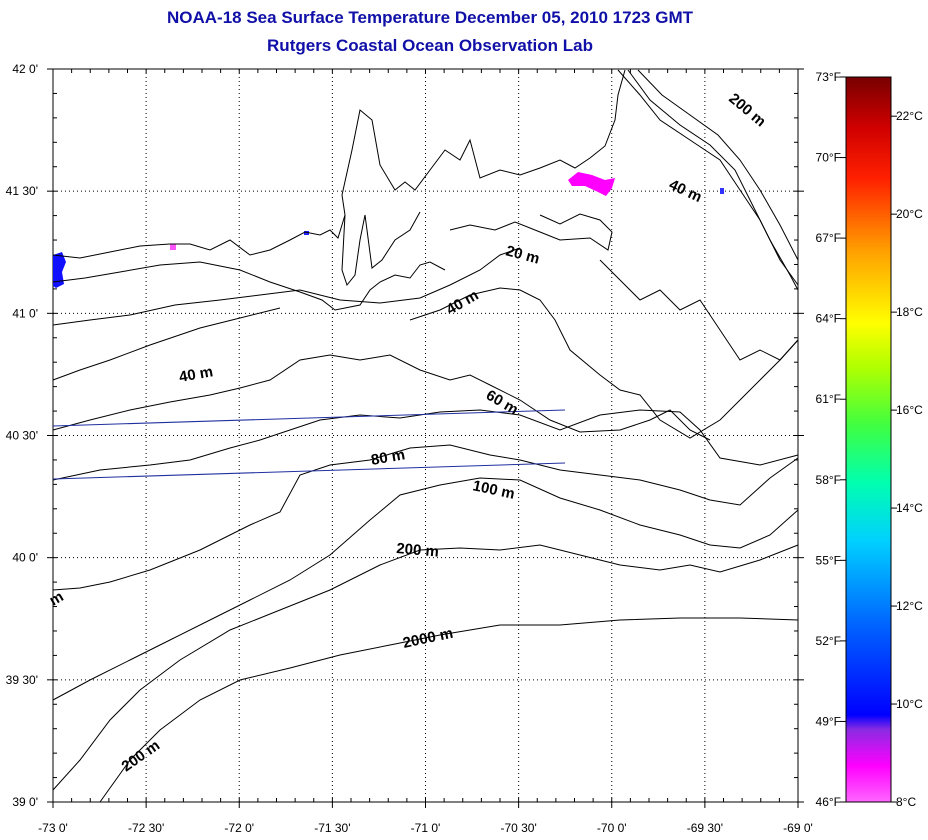  I want to click on lat-tick-label: 41 0', so click(25, 313).